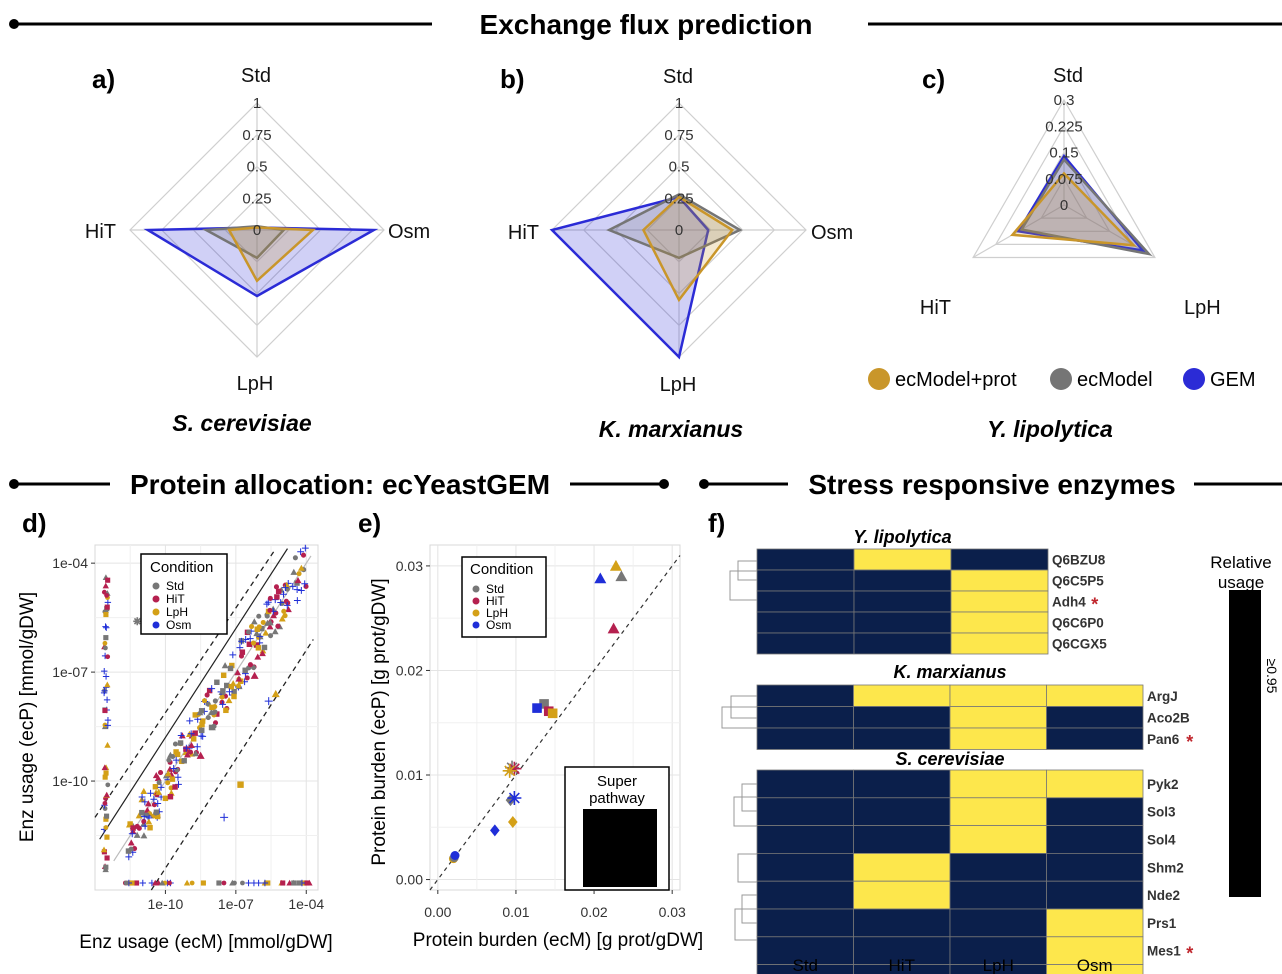  I want to click on species-title: S. cerevisiae, so click(242, 423).